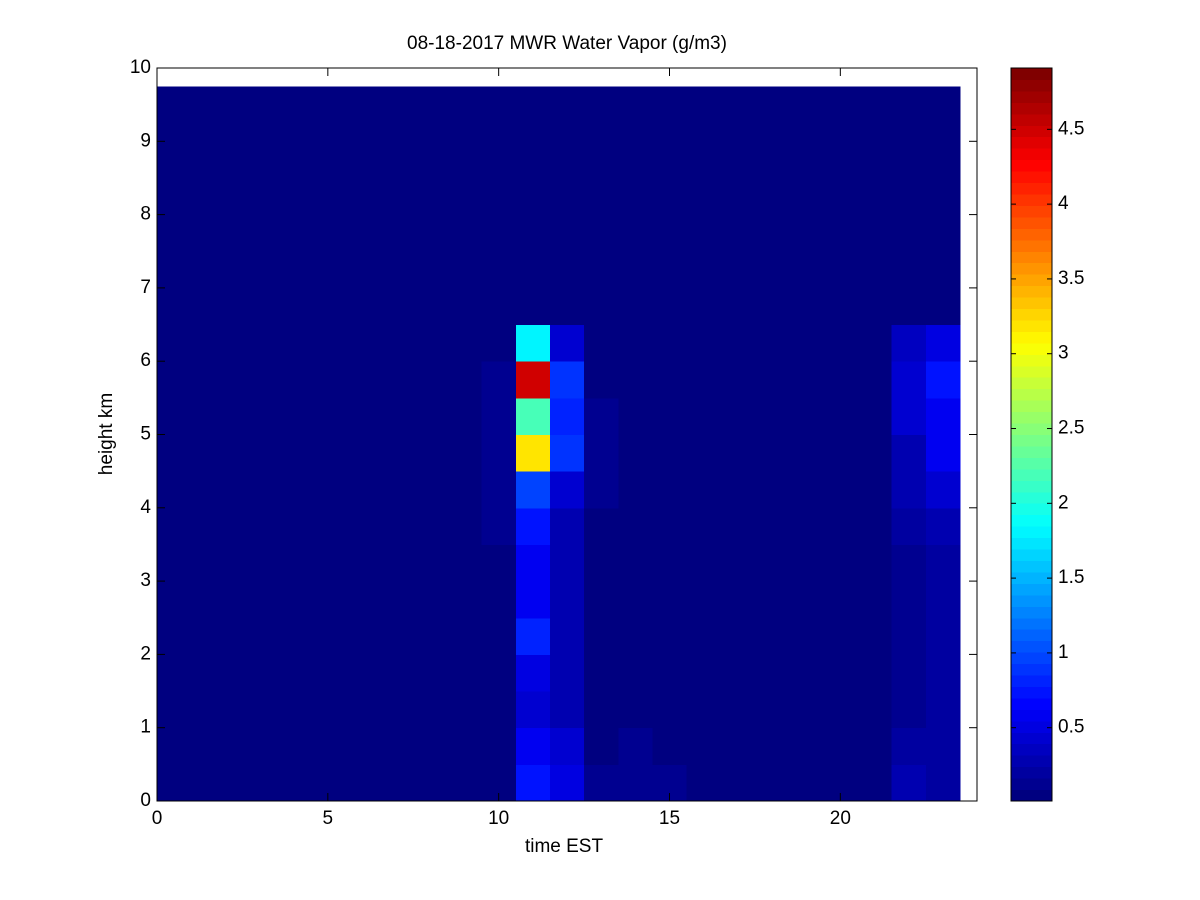 This screenshot has width=1200, height=900. I want to click on y-tick-label: 6, so click(145, 360).